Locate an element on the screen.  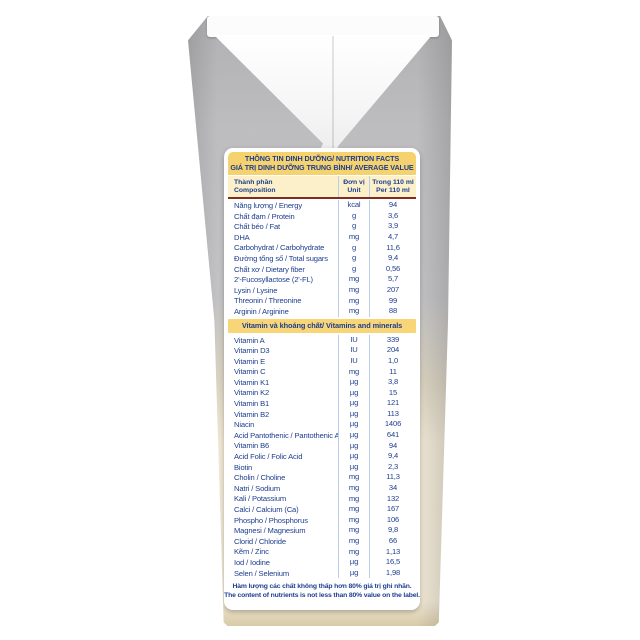
nutrient-name: Vitamin K1 is located at coordinates (252, 382).